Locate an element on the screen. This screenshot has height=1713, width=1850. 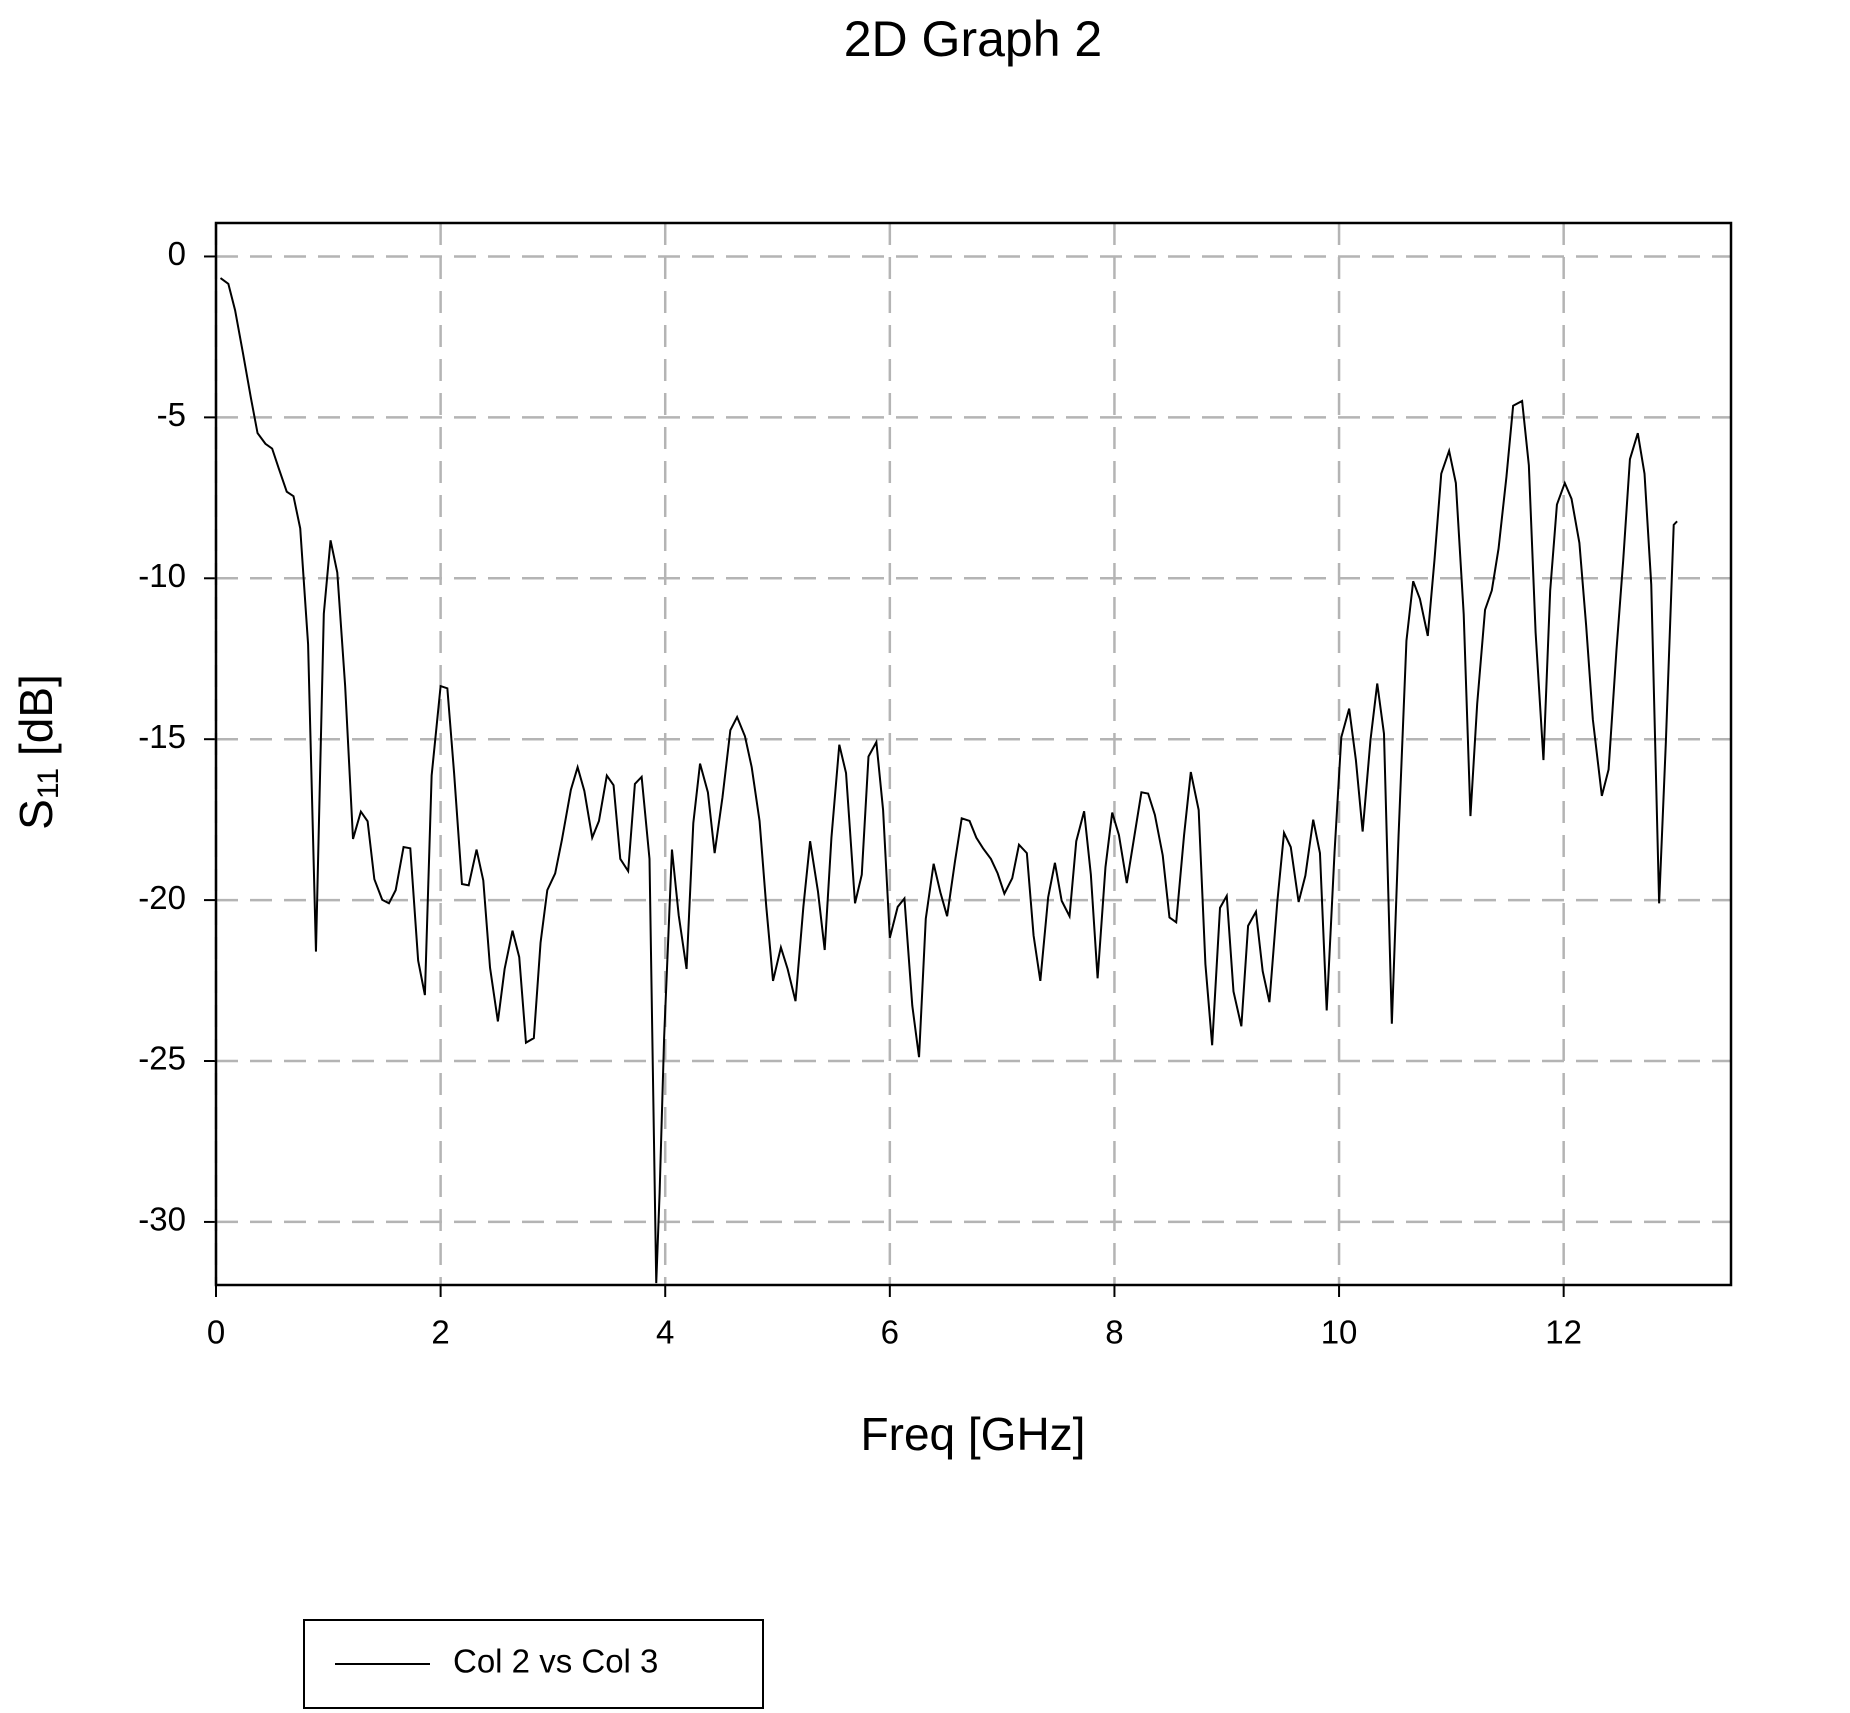
x-tick-label: 2 is located at coordinates (440, 1332).